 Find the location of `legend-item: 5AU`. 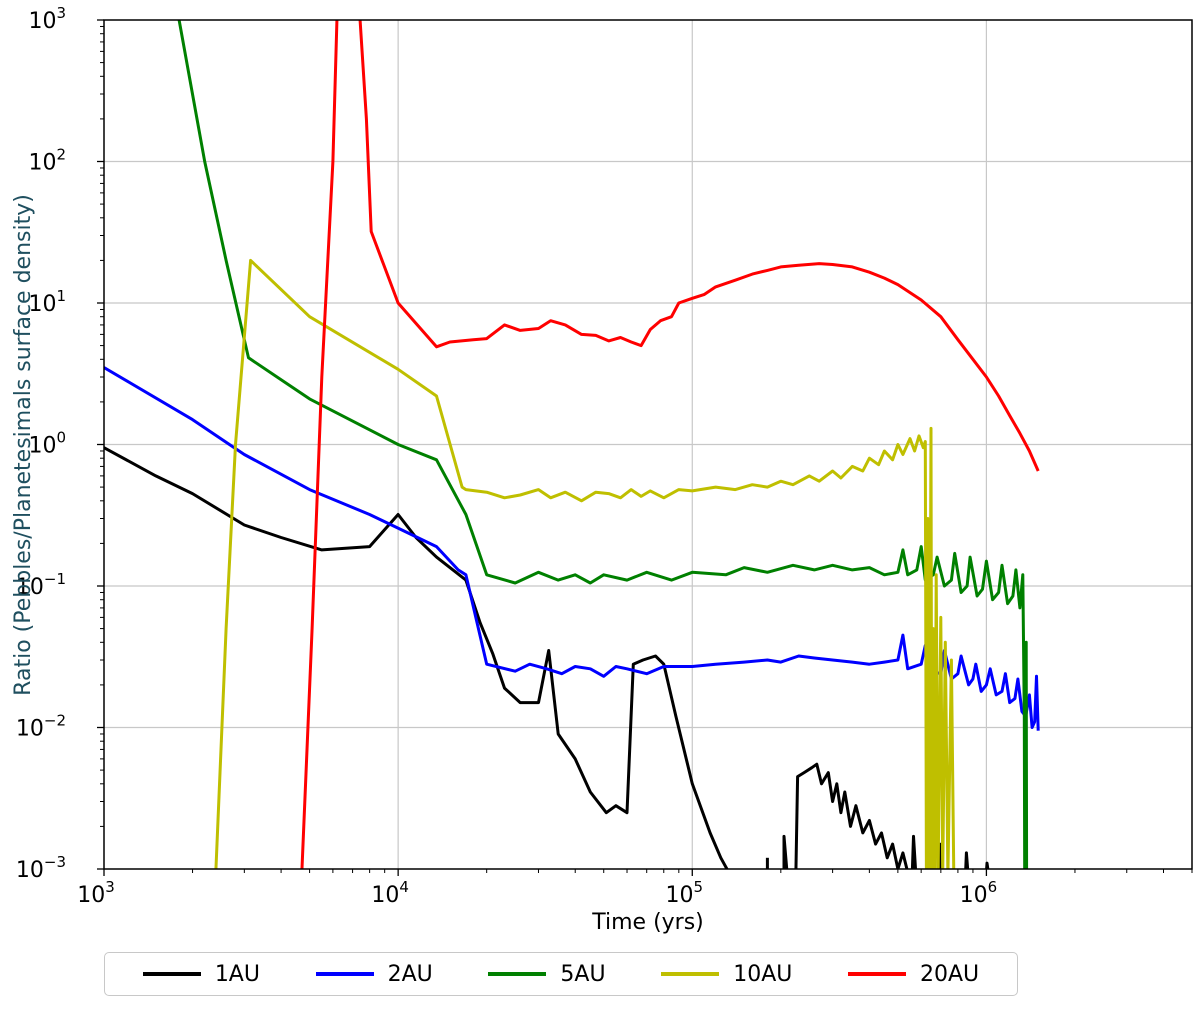

legend-item: 5AU is located at coordinates (547, 974).